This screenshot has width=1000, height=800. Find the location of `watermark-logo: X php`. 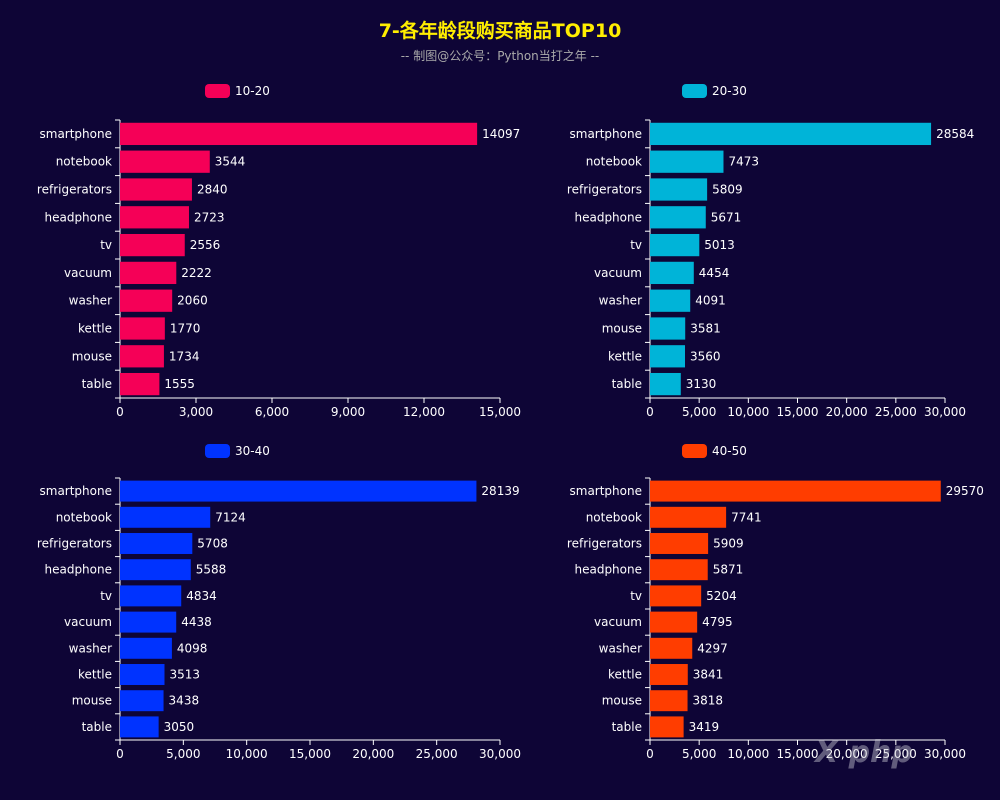

watermark-logo: X php is located at coordinates (864, 752).